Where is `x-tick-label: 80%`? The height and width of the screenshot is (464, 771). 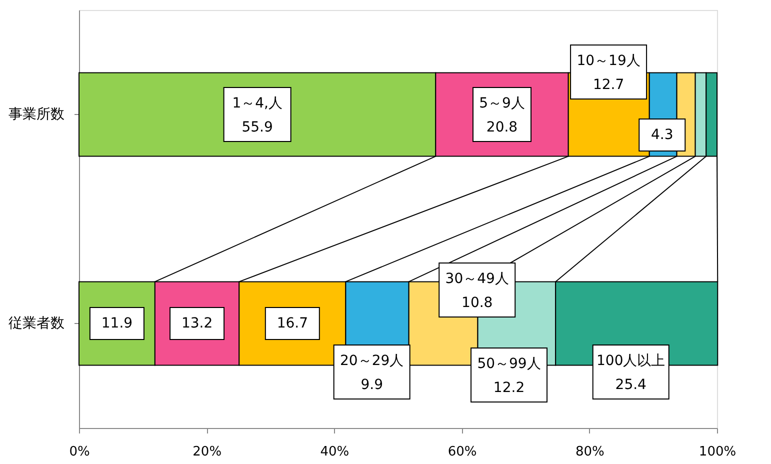 x-tick-label: 80% is located at coordinates (589, 452).